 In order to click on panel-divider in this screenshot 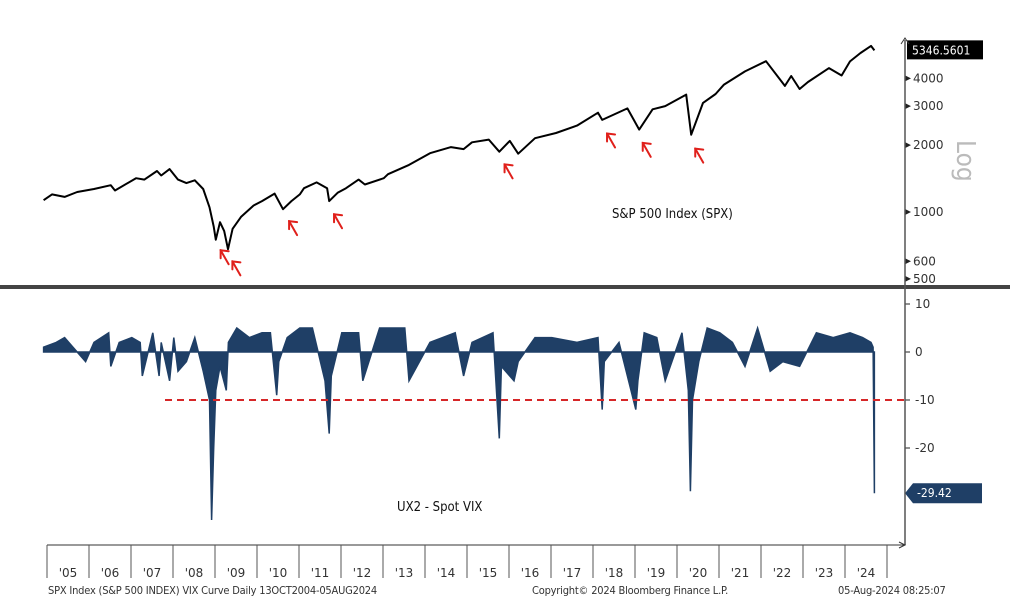, I will do `click(505, 287)`.